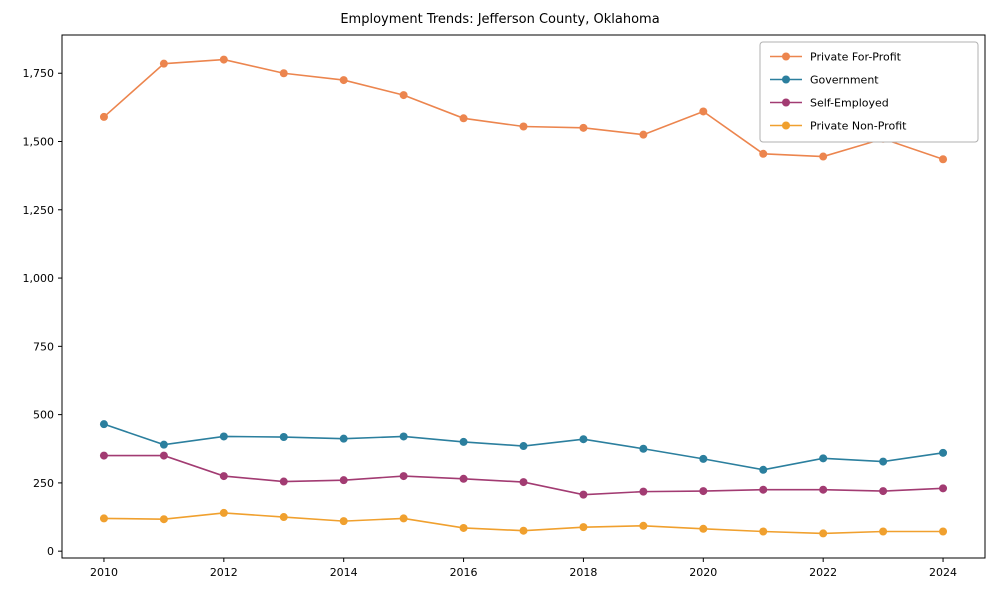  Describe the element at coordinates (943, 572) in the screenshot. I see `x-tick-label: 2024` at that location.